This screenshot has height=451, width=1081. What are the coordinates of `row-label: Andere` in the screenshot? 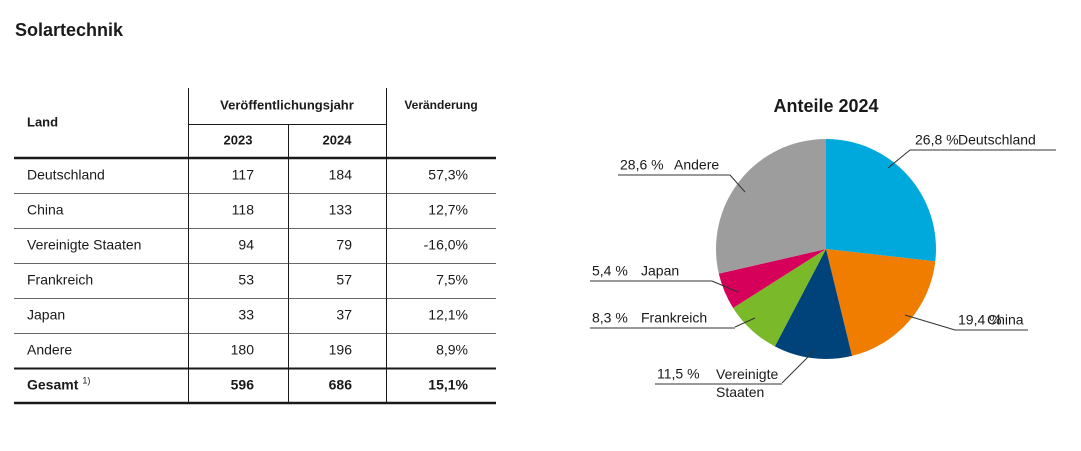 It's located at (49, 350).